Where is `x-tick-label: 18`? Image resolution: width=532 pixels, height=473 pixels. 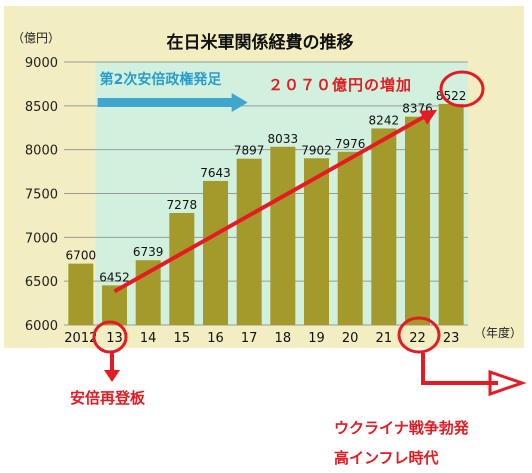
x-tick-label: 18 is located at coordinates (283, 338).